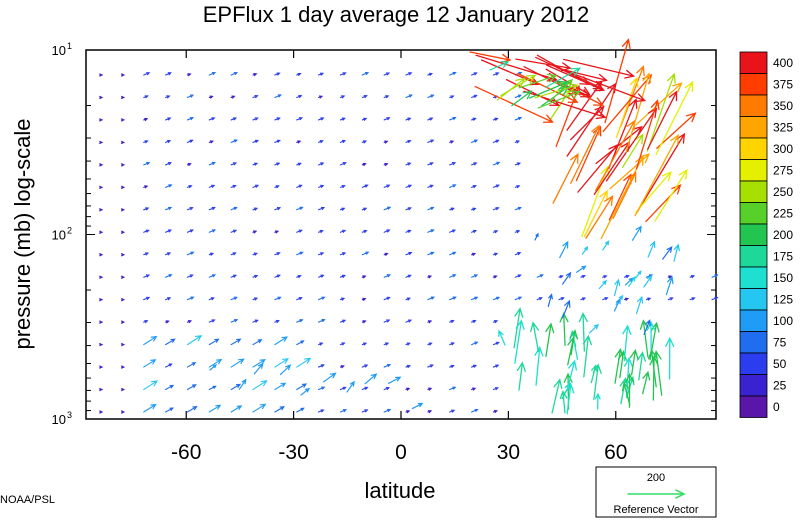 This screenshot has height=521, width=800. What do you see at coordinates (656, 478) in the screenshot?
I see `reference-vector-value: 200` at bounding box center [656, 478].